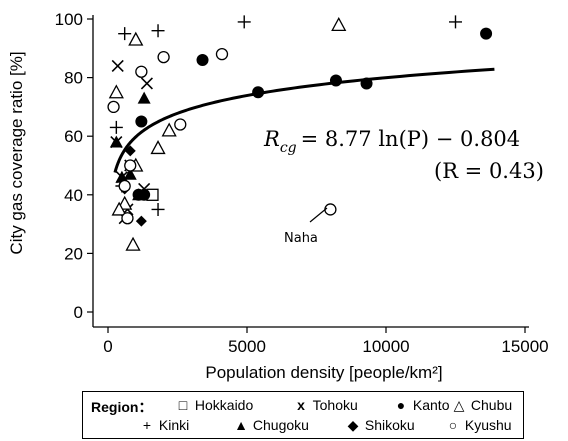 The width and height of the screenshot is (568, 441). Describe the element at coordinates (78, 312) in the screenshot. I see `y-tick-label: 0` at that location.